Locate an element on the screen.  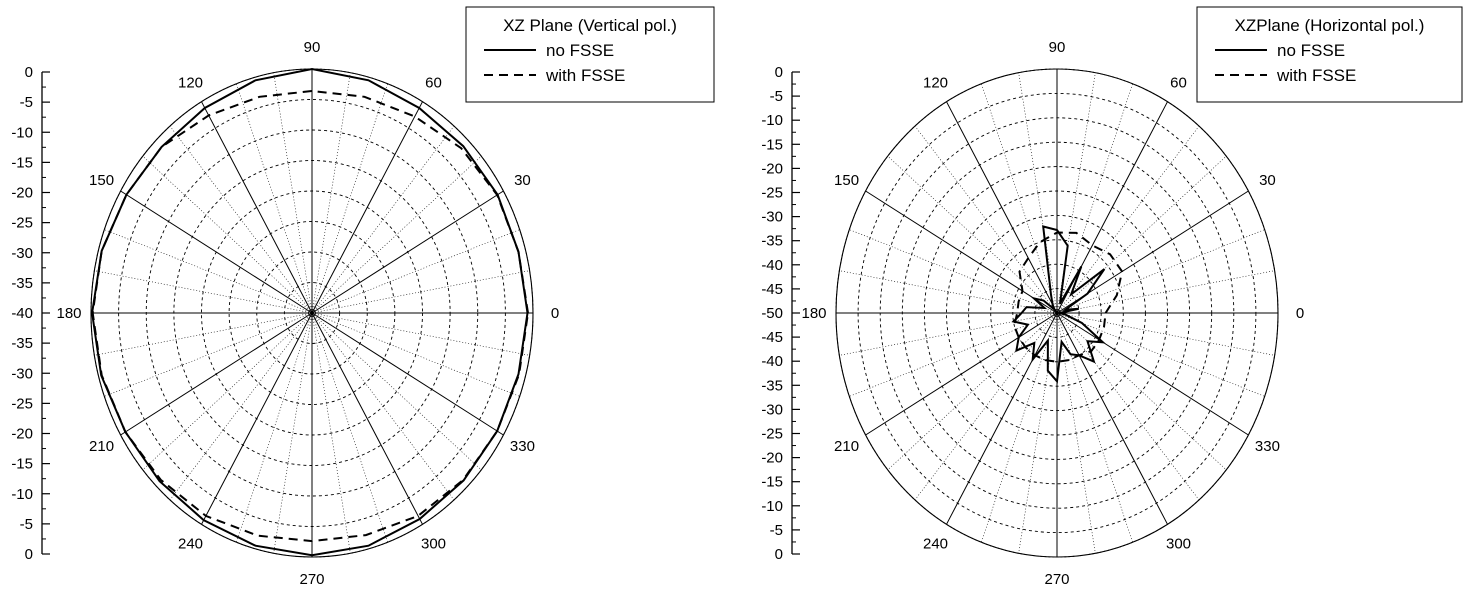
series-no-fsse is located at coordinates (1058, 304).